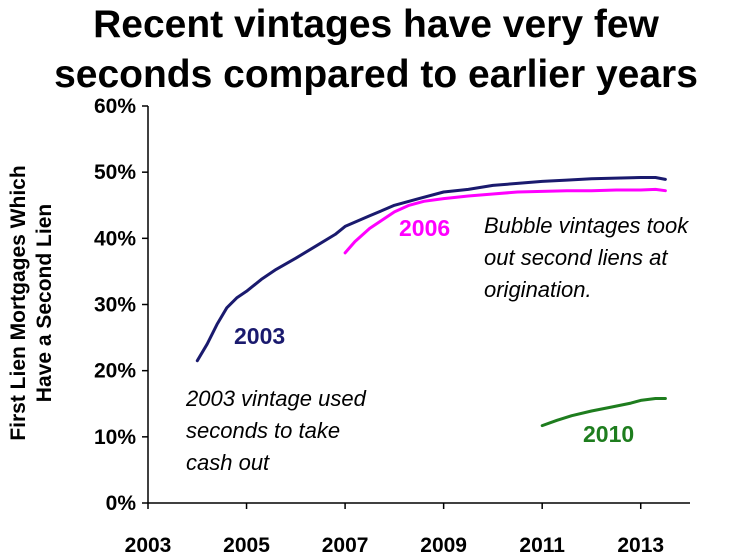  What do you see at coordinates (542, 545) in the screenshot?
I see `x-tick-label: 2011` at bounding box center [542, 545].